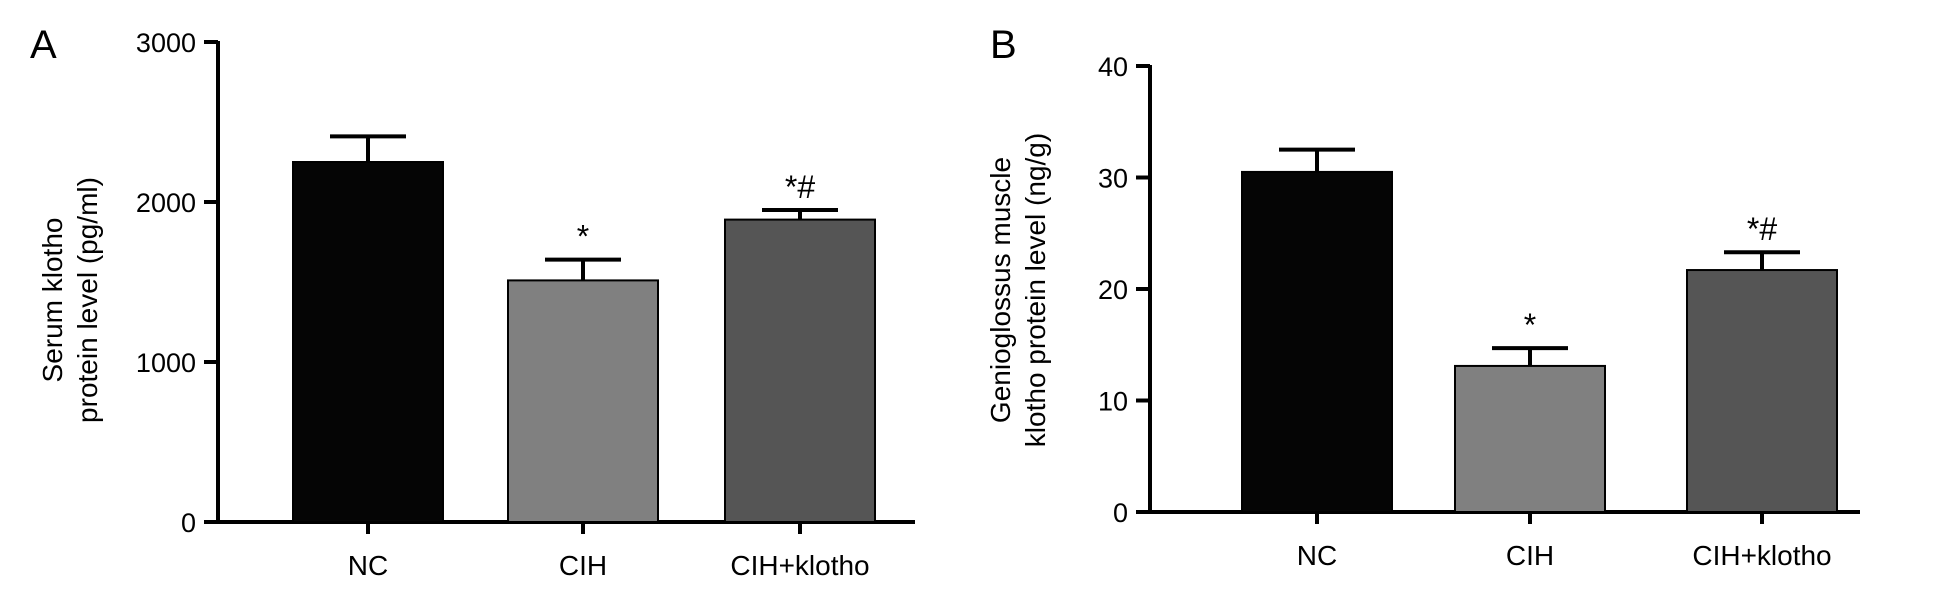  What do you see at coordinates (1113, 179) in the screenshot?
I see `y-tick-label: 30` at bounding box center [1113, 179].